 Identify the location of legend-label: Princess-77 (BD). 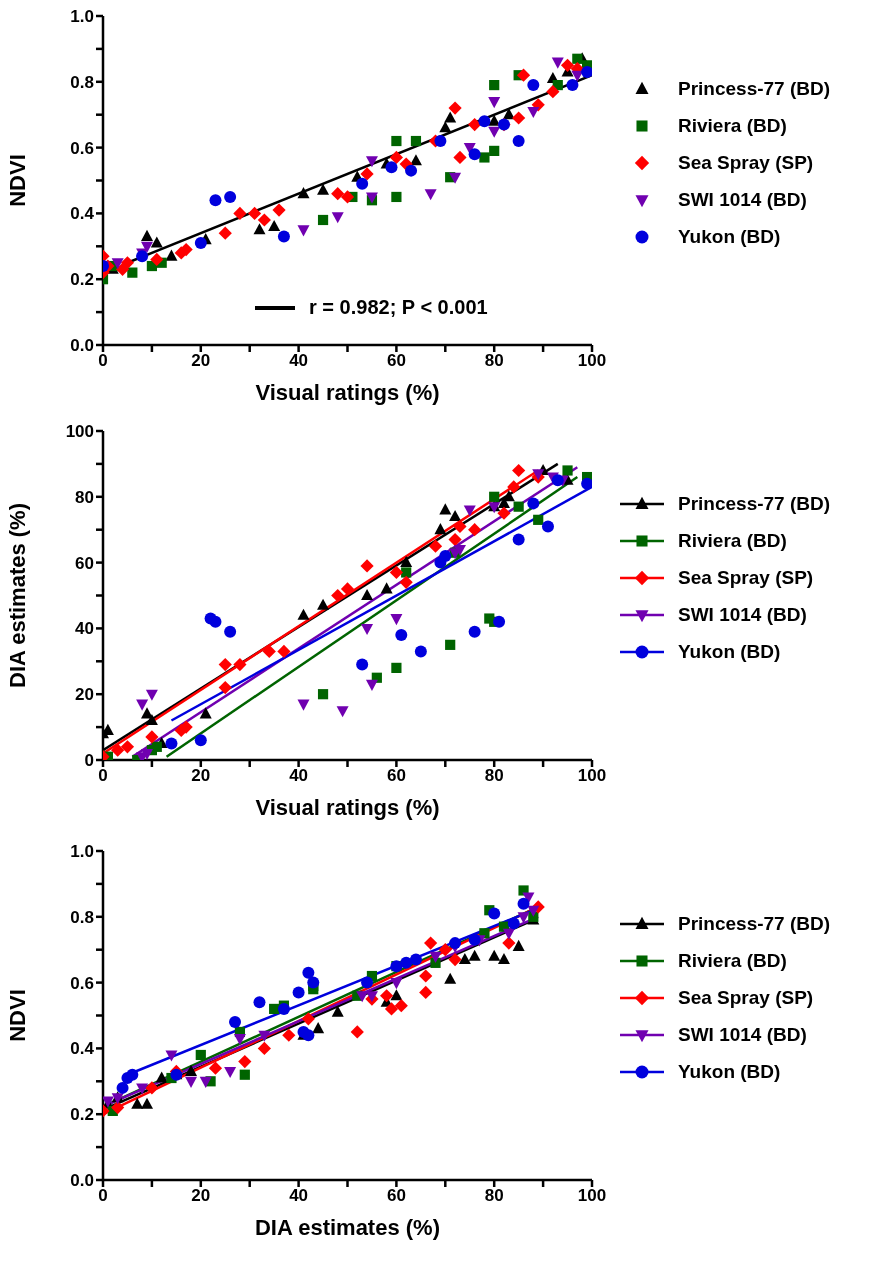
(754, 923).